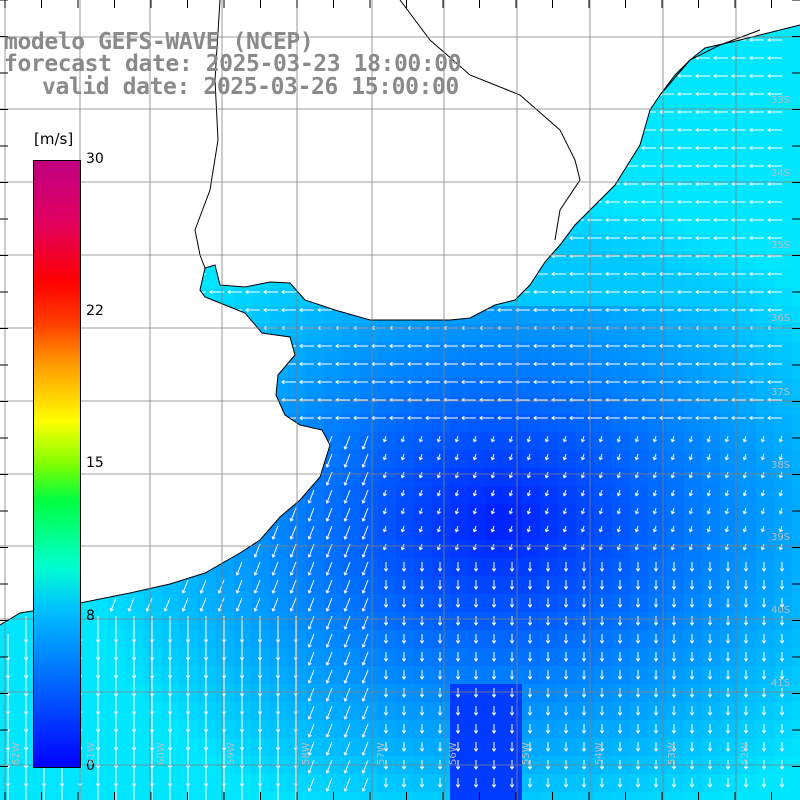 The image size is (800, 800). What do you see at coordinates (781, 683) in the screenshot?
I see `lat-label: 41S` at bounding box center [781, 683].